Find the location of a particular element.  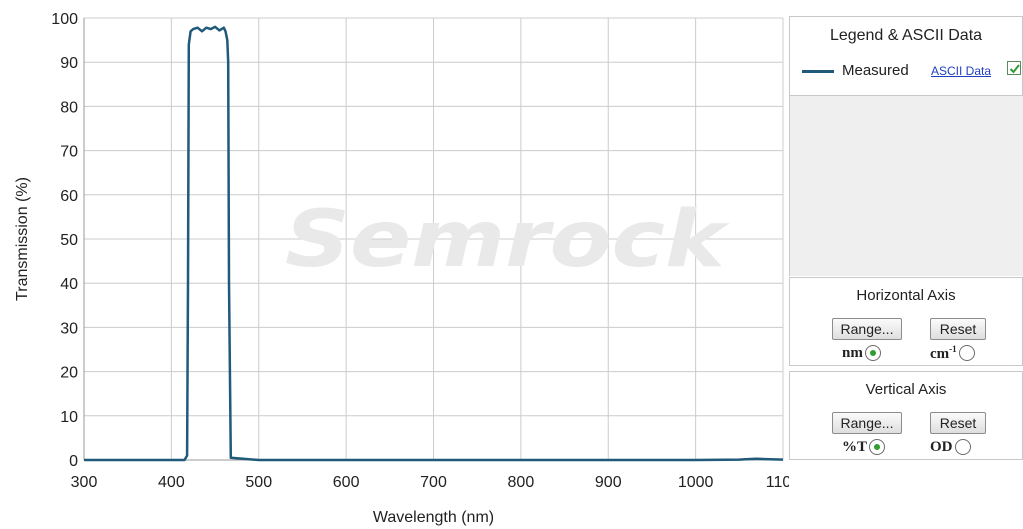

wavenumber-label: cm-1 is located at coordinates (943, 352).